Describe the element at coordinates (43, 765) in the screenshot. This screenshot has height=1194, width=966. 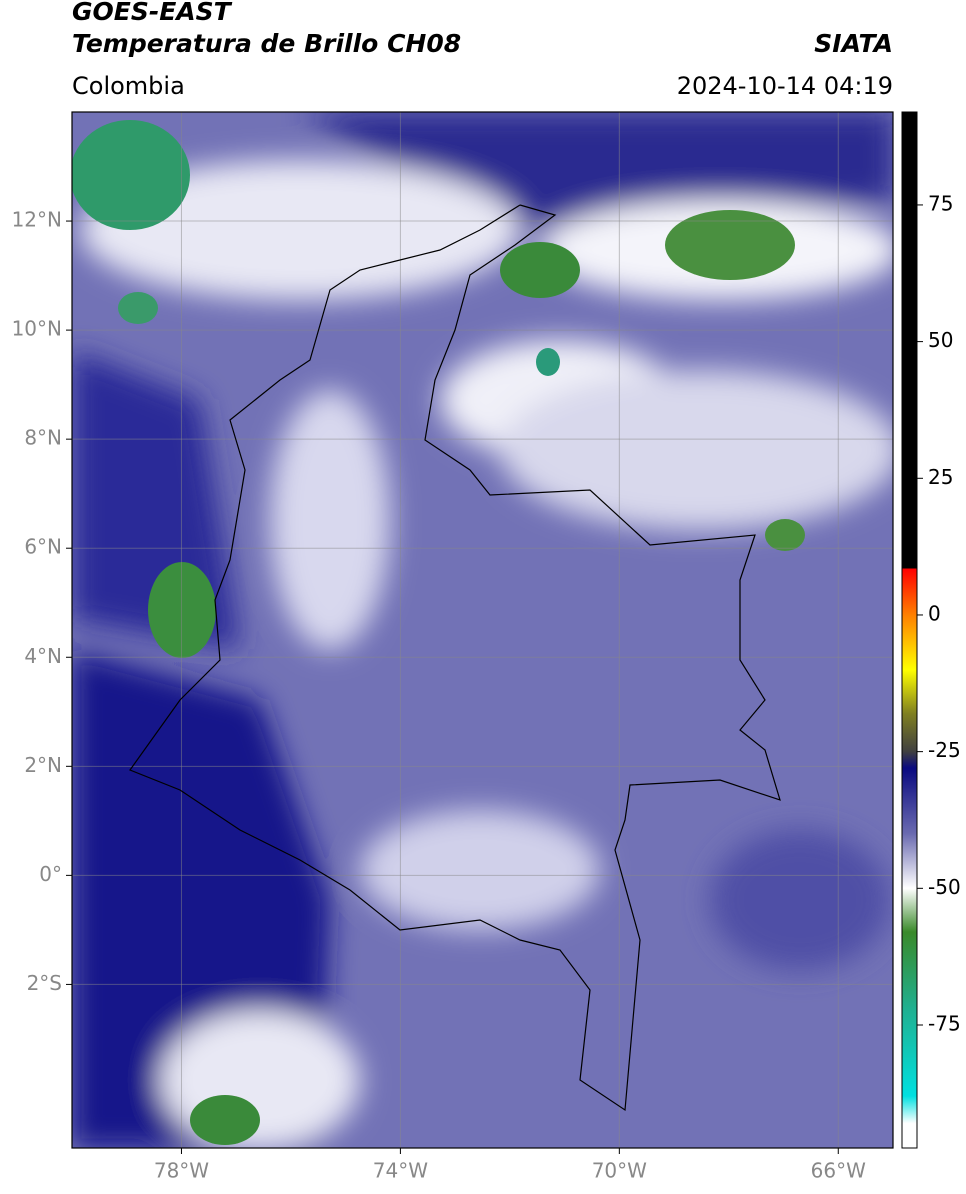
I see `y-tick-label: 2°N` at that location.